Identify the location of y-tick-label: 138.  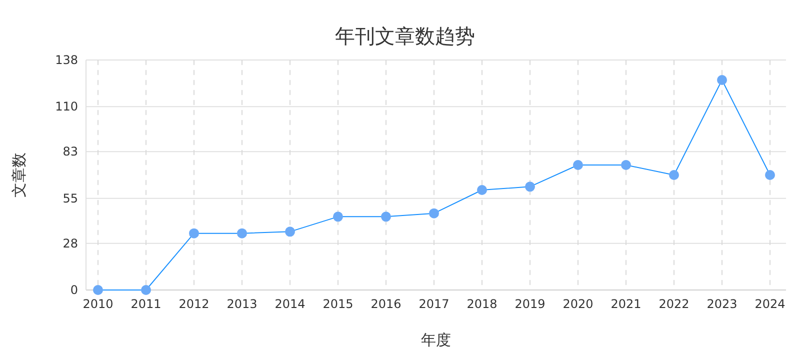
(66, 60).